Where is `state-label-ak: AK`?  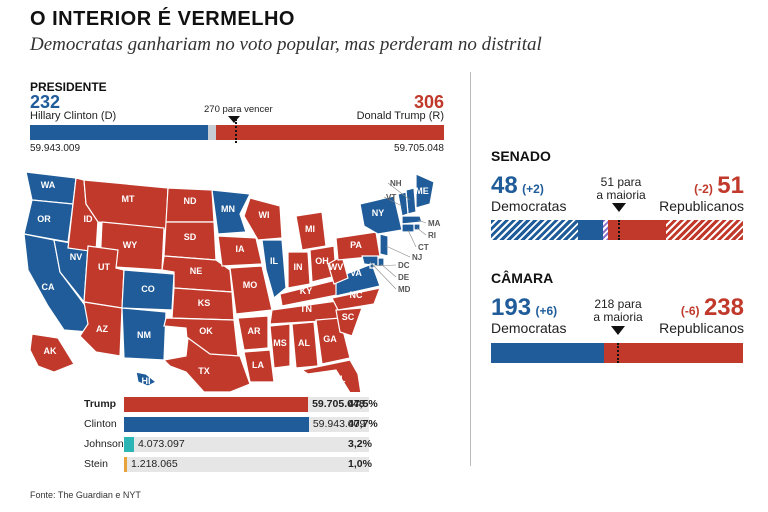
state-label-ak: AK is located at coordinates (50, 351).